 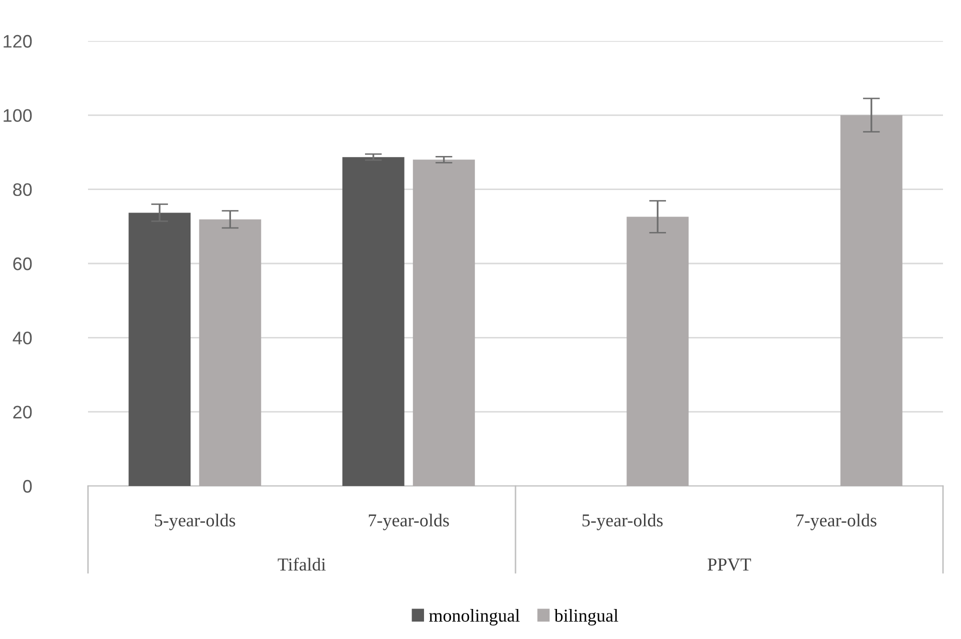 What do you see at coordinates (22, 338) in the screenshot?
I see `y-tick-label: 40` at bounding box center [22, 338].